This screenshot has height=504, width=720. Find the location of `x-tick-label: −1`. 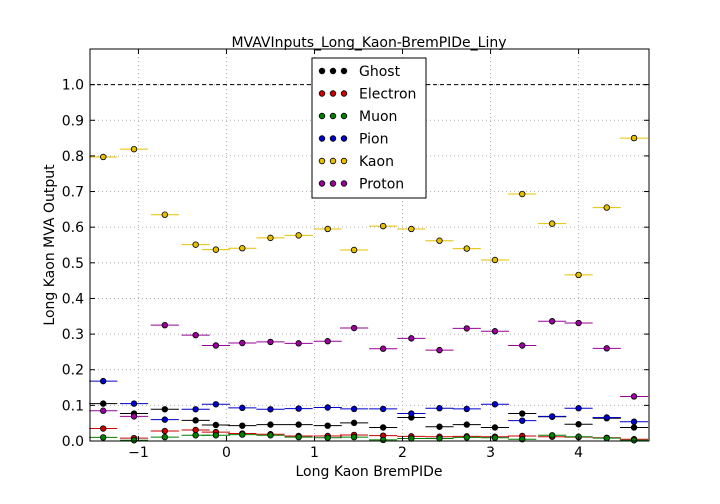

x-tick-label: −1 is located at coordinates (138, 453).